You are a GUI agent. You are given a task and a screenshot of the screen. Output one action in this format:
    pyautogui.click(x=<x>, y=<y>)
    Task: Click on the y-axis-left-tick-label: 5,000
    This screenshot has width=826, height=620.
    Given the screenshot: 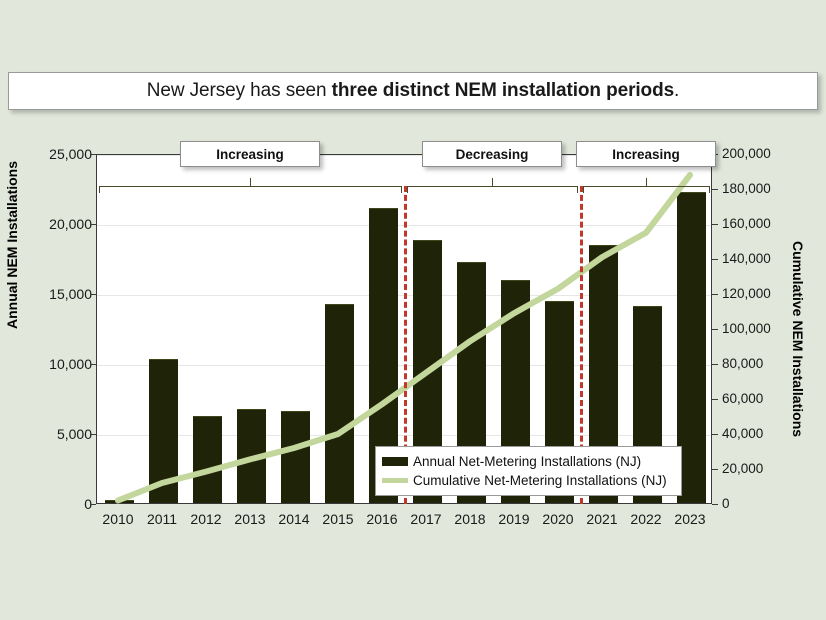 What is the action you would take?
    pyautogui.click(x=74, y=434)
    